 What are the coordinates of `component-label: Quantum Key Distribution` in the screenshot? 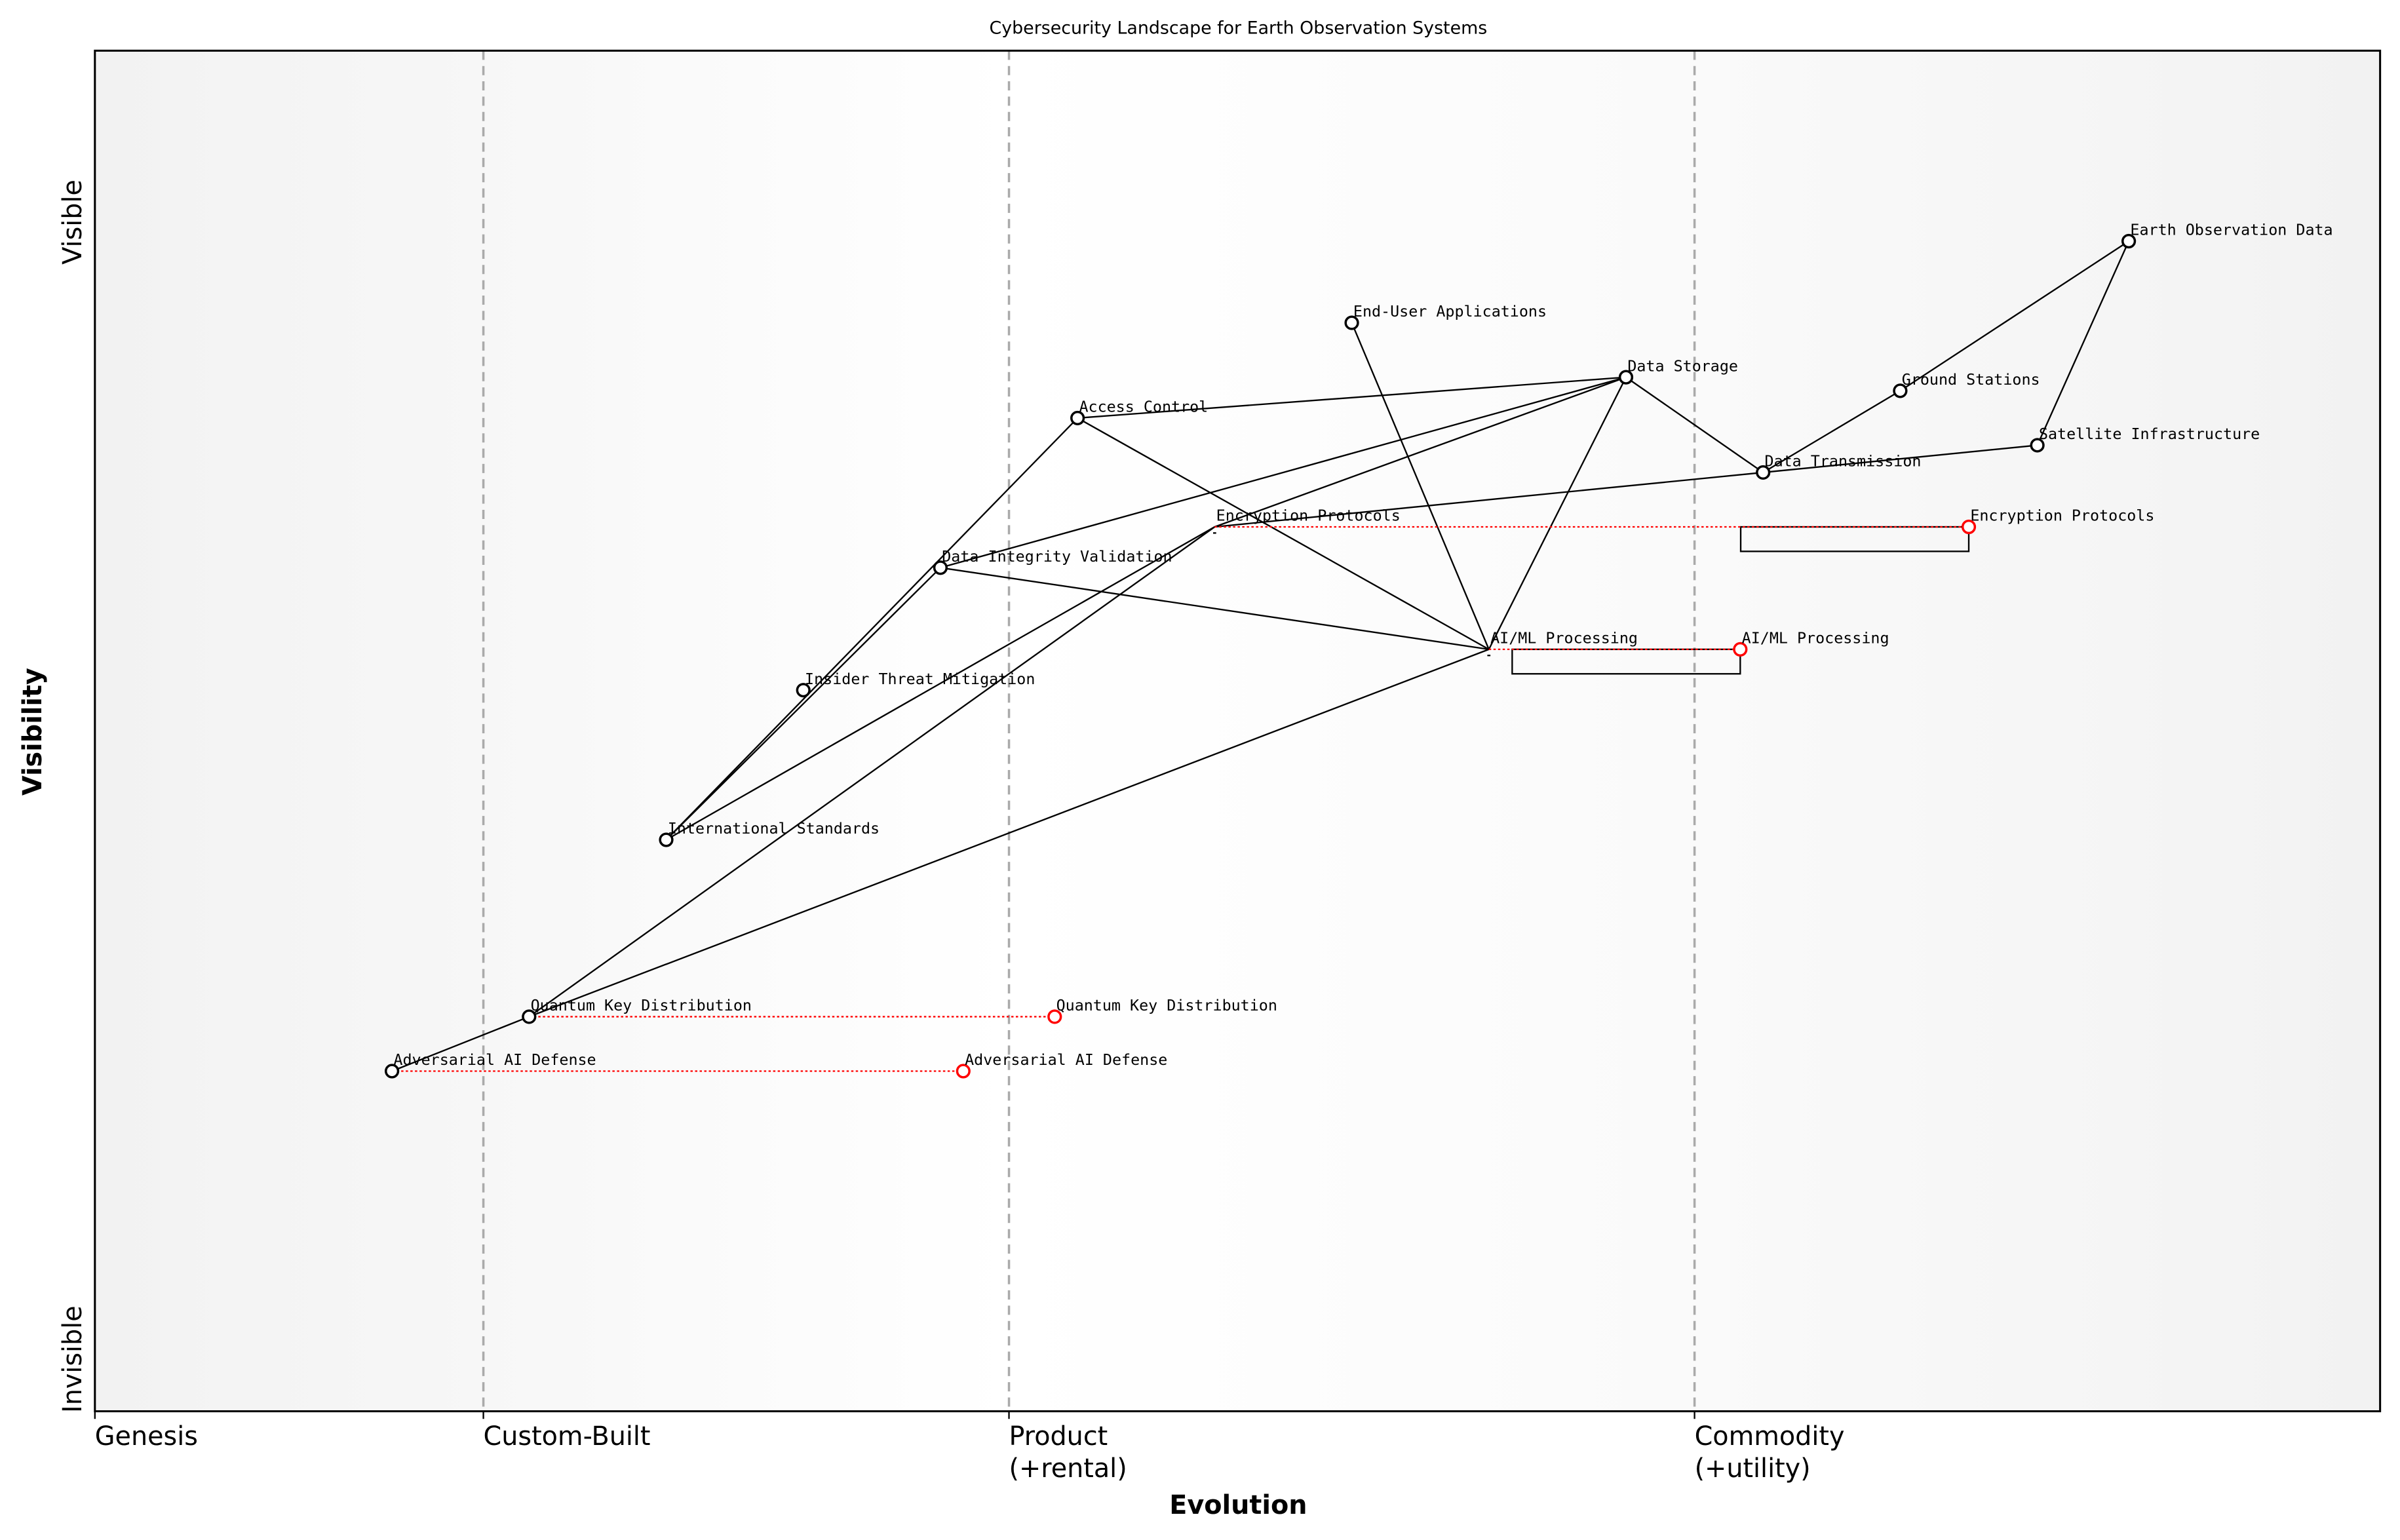 It's located at (641, 1005).